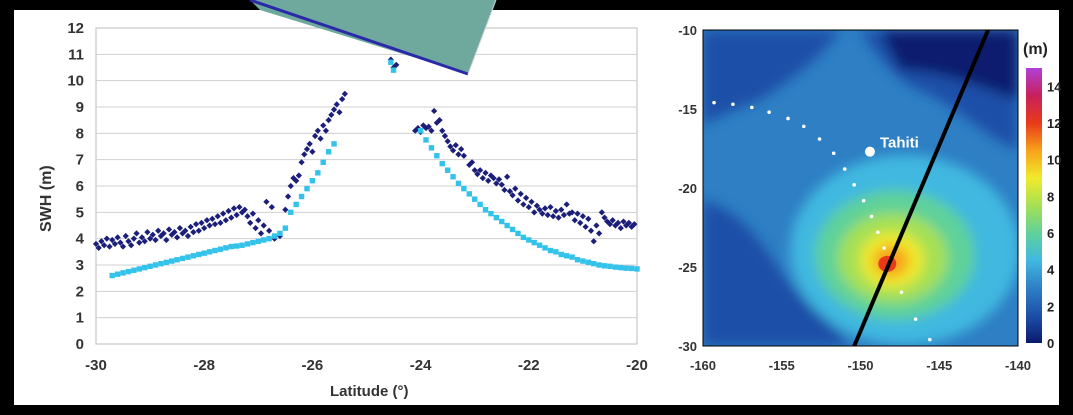 The height and width of the screenshot is (415, 1073). Describe the element at coordinates (949, 65) in the screenshot. I see `lowest-swh-region` at that location.